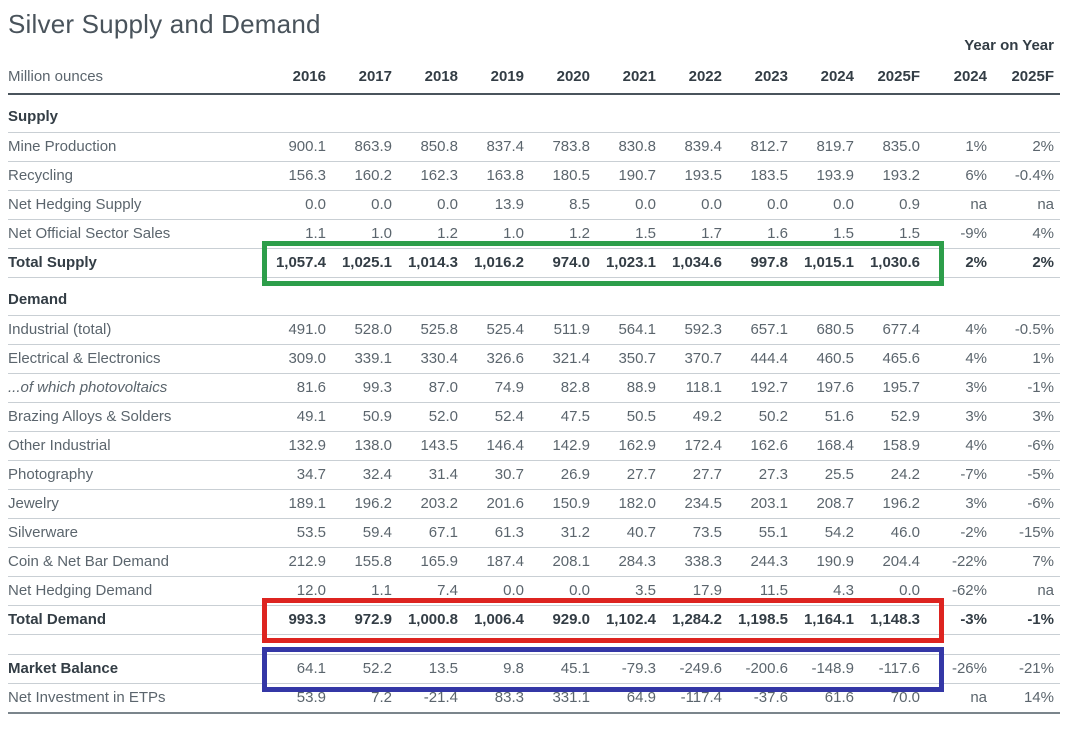 The height and width of the screenshot is (732, 1068). Describe the element at coordinates (629, 504) in the screenshot. I see `cell-value: 182.0` at that location.